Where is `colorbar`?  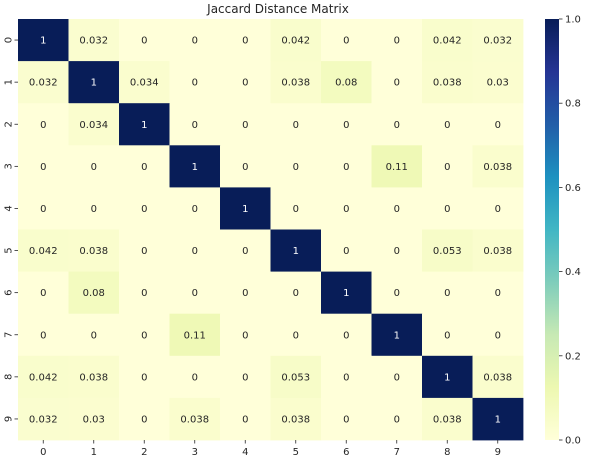
colorbar is located at coordinates (552, 229).